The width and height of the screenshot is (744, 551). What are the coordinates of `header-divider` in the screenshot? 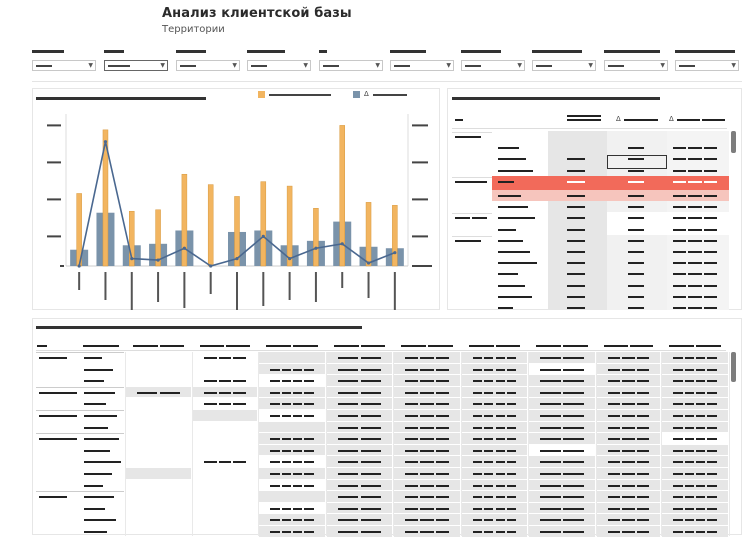 It's located at (381, 350).